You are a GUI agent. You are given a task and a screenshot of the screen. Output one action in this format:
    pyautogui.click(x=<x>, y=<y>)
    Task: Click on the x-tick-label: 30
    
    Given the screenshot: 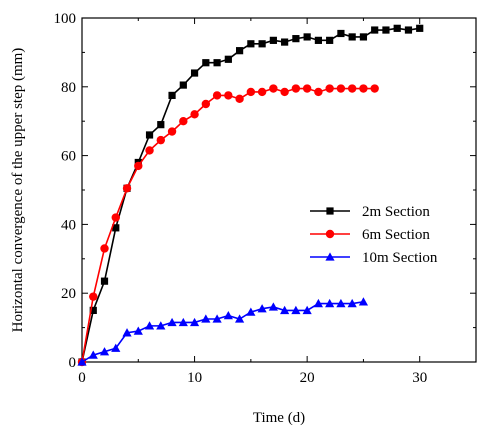 What is the action you would take?
    pyautogui.click(x=419, y=378)
    